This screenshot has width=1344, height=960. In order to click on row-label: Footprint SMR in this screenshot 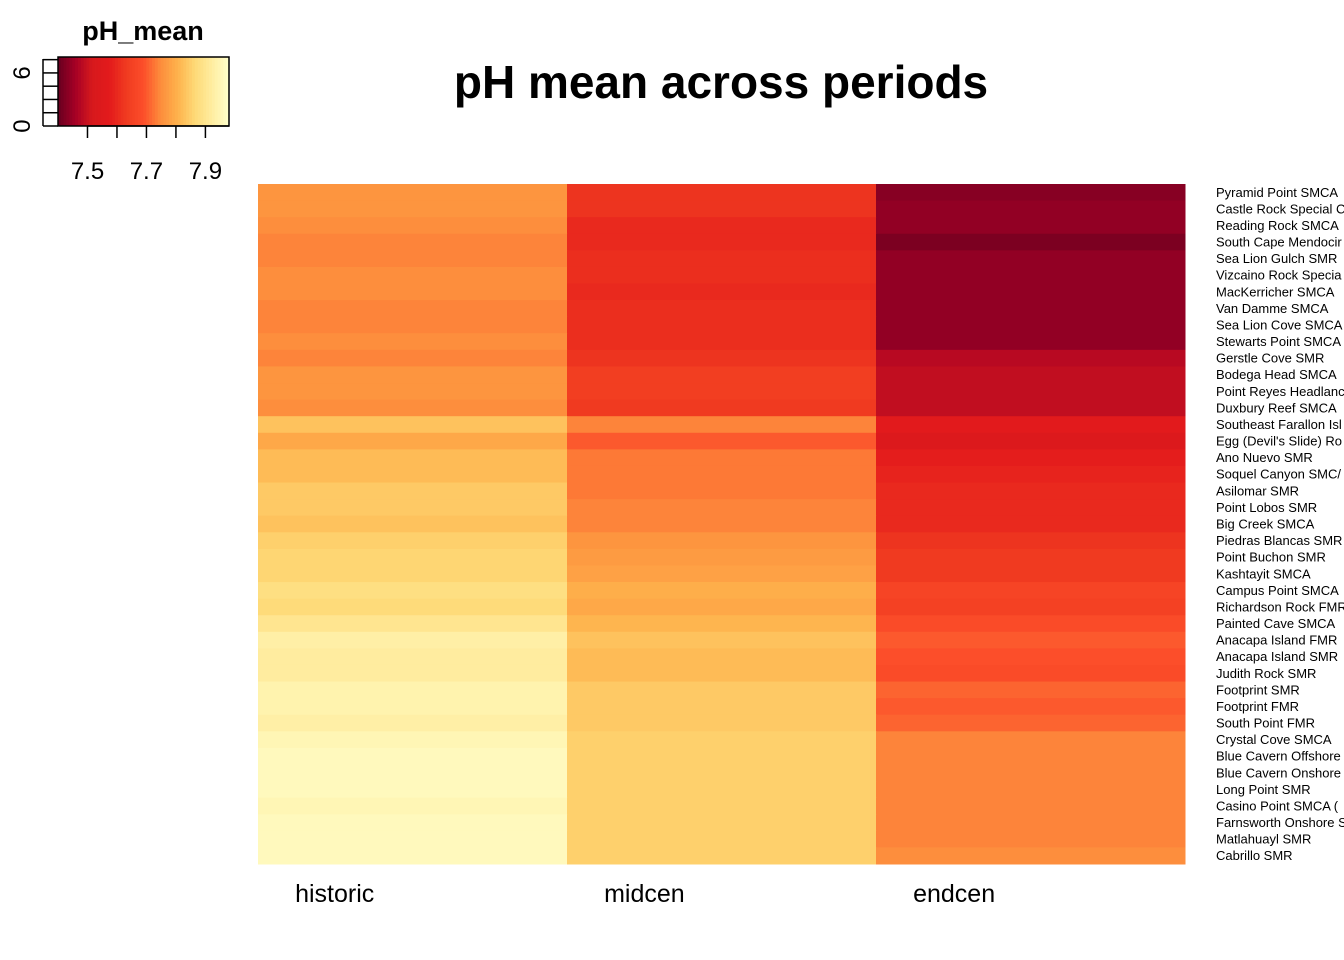, I will do `click(1258, 689)`.